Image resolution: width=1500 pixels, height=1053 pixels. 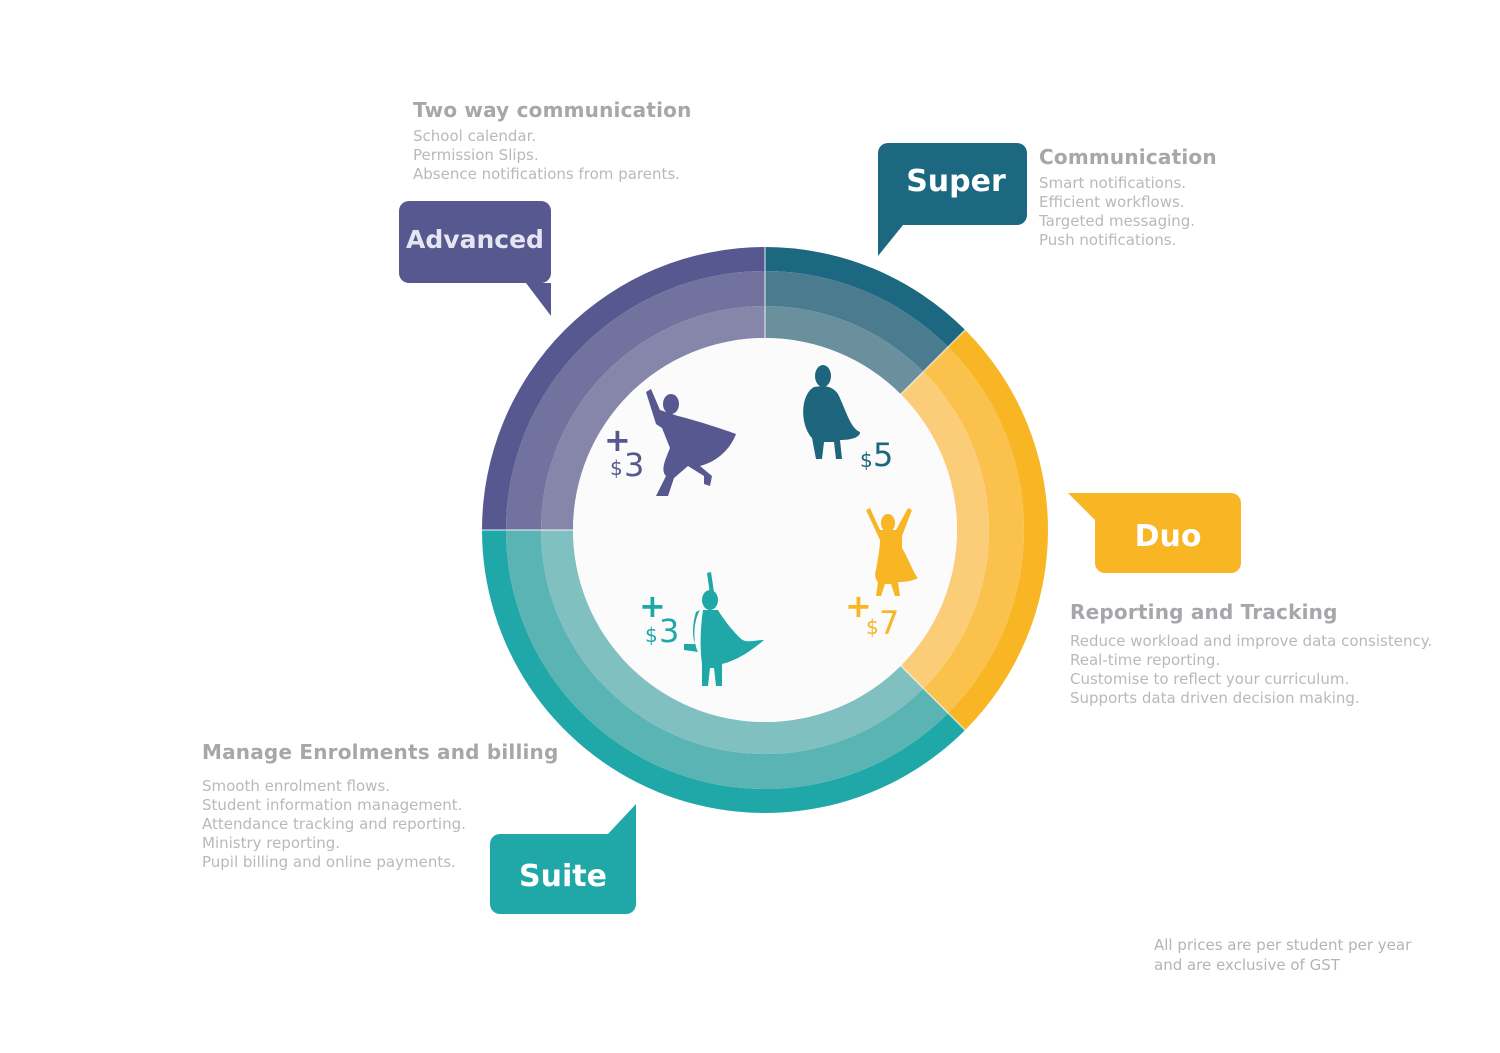 I want to click on advanced-hero-icon, so click(x=691, y=442).